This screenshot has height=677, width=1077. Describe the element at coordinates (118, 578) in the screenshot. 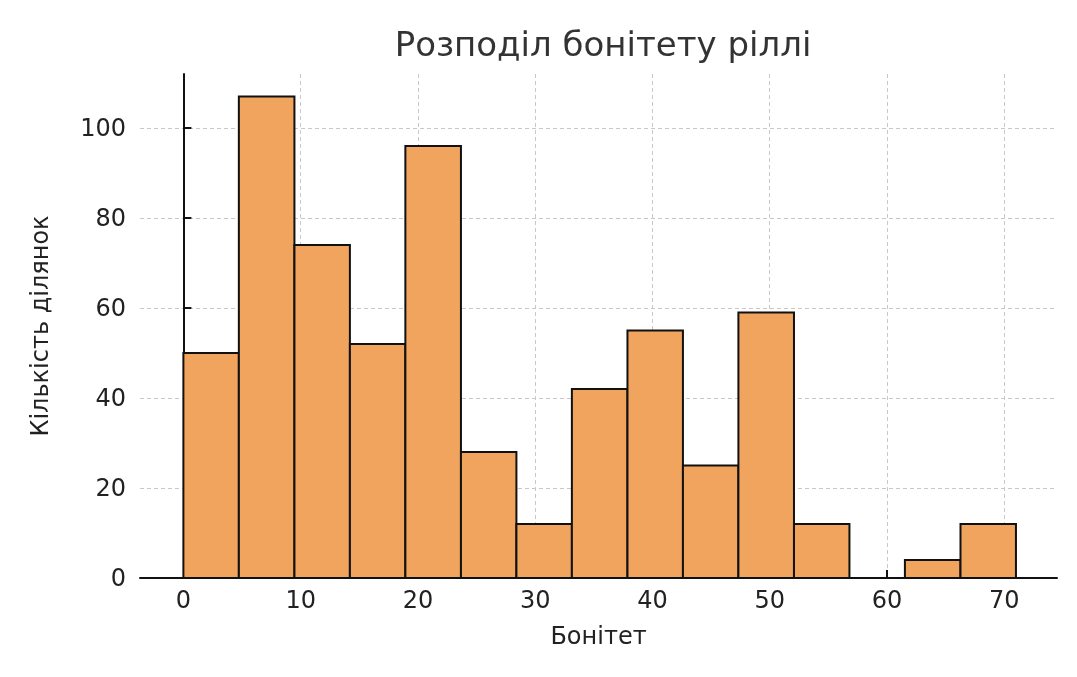

I see `y-tick-label: 0` at that location.